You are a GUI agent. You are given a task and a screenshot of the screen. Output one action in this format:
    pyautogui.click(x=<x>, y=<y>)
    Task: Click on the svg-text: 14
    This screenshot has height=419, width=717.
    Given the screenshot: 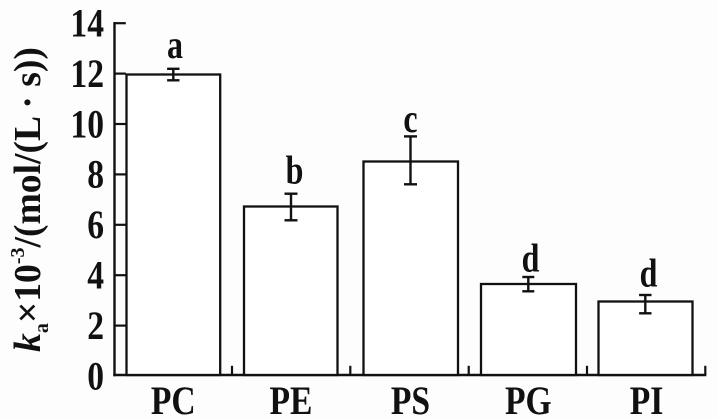 What is the action you would take?
    pyautogui.click(x=87, y=23)
    